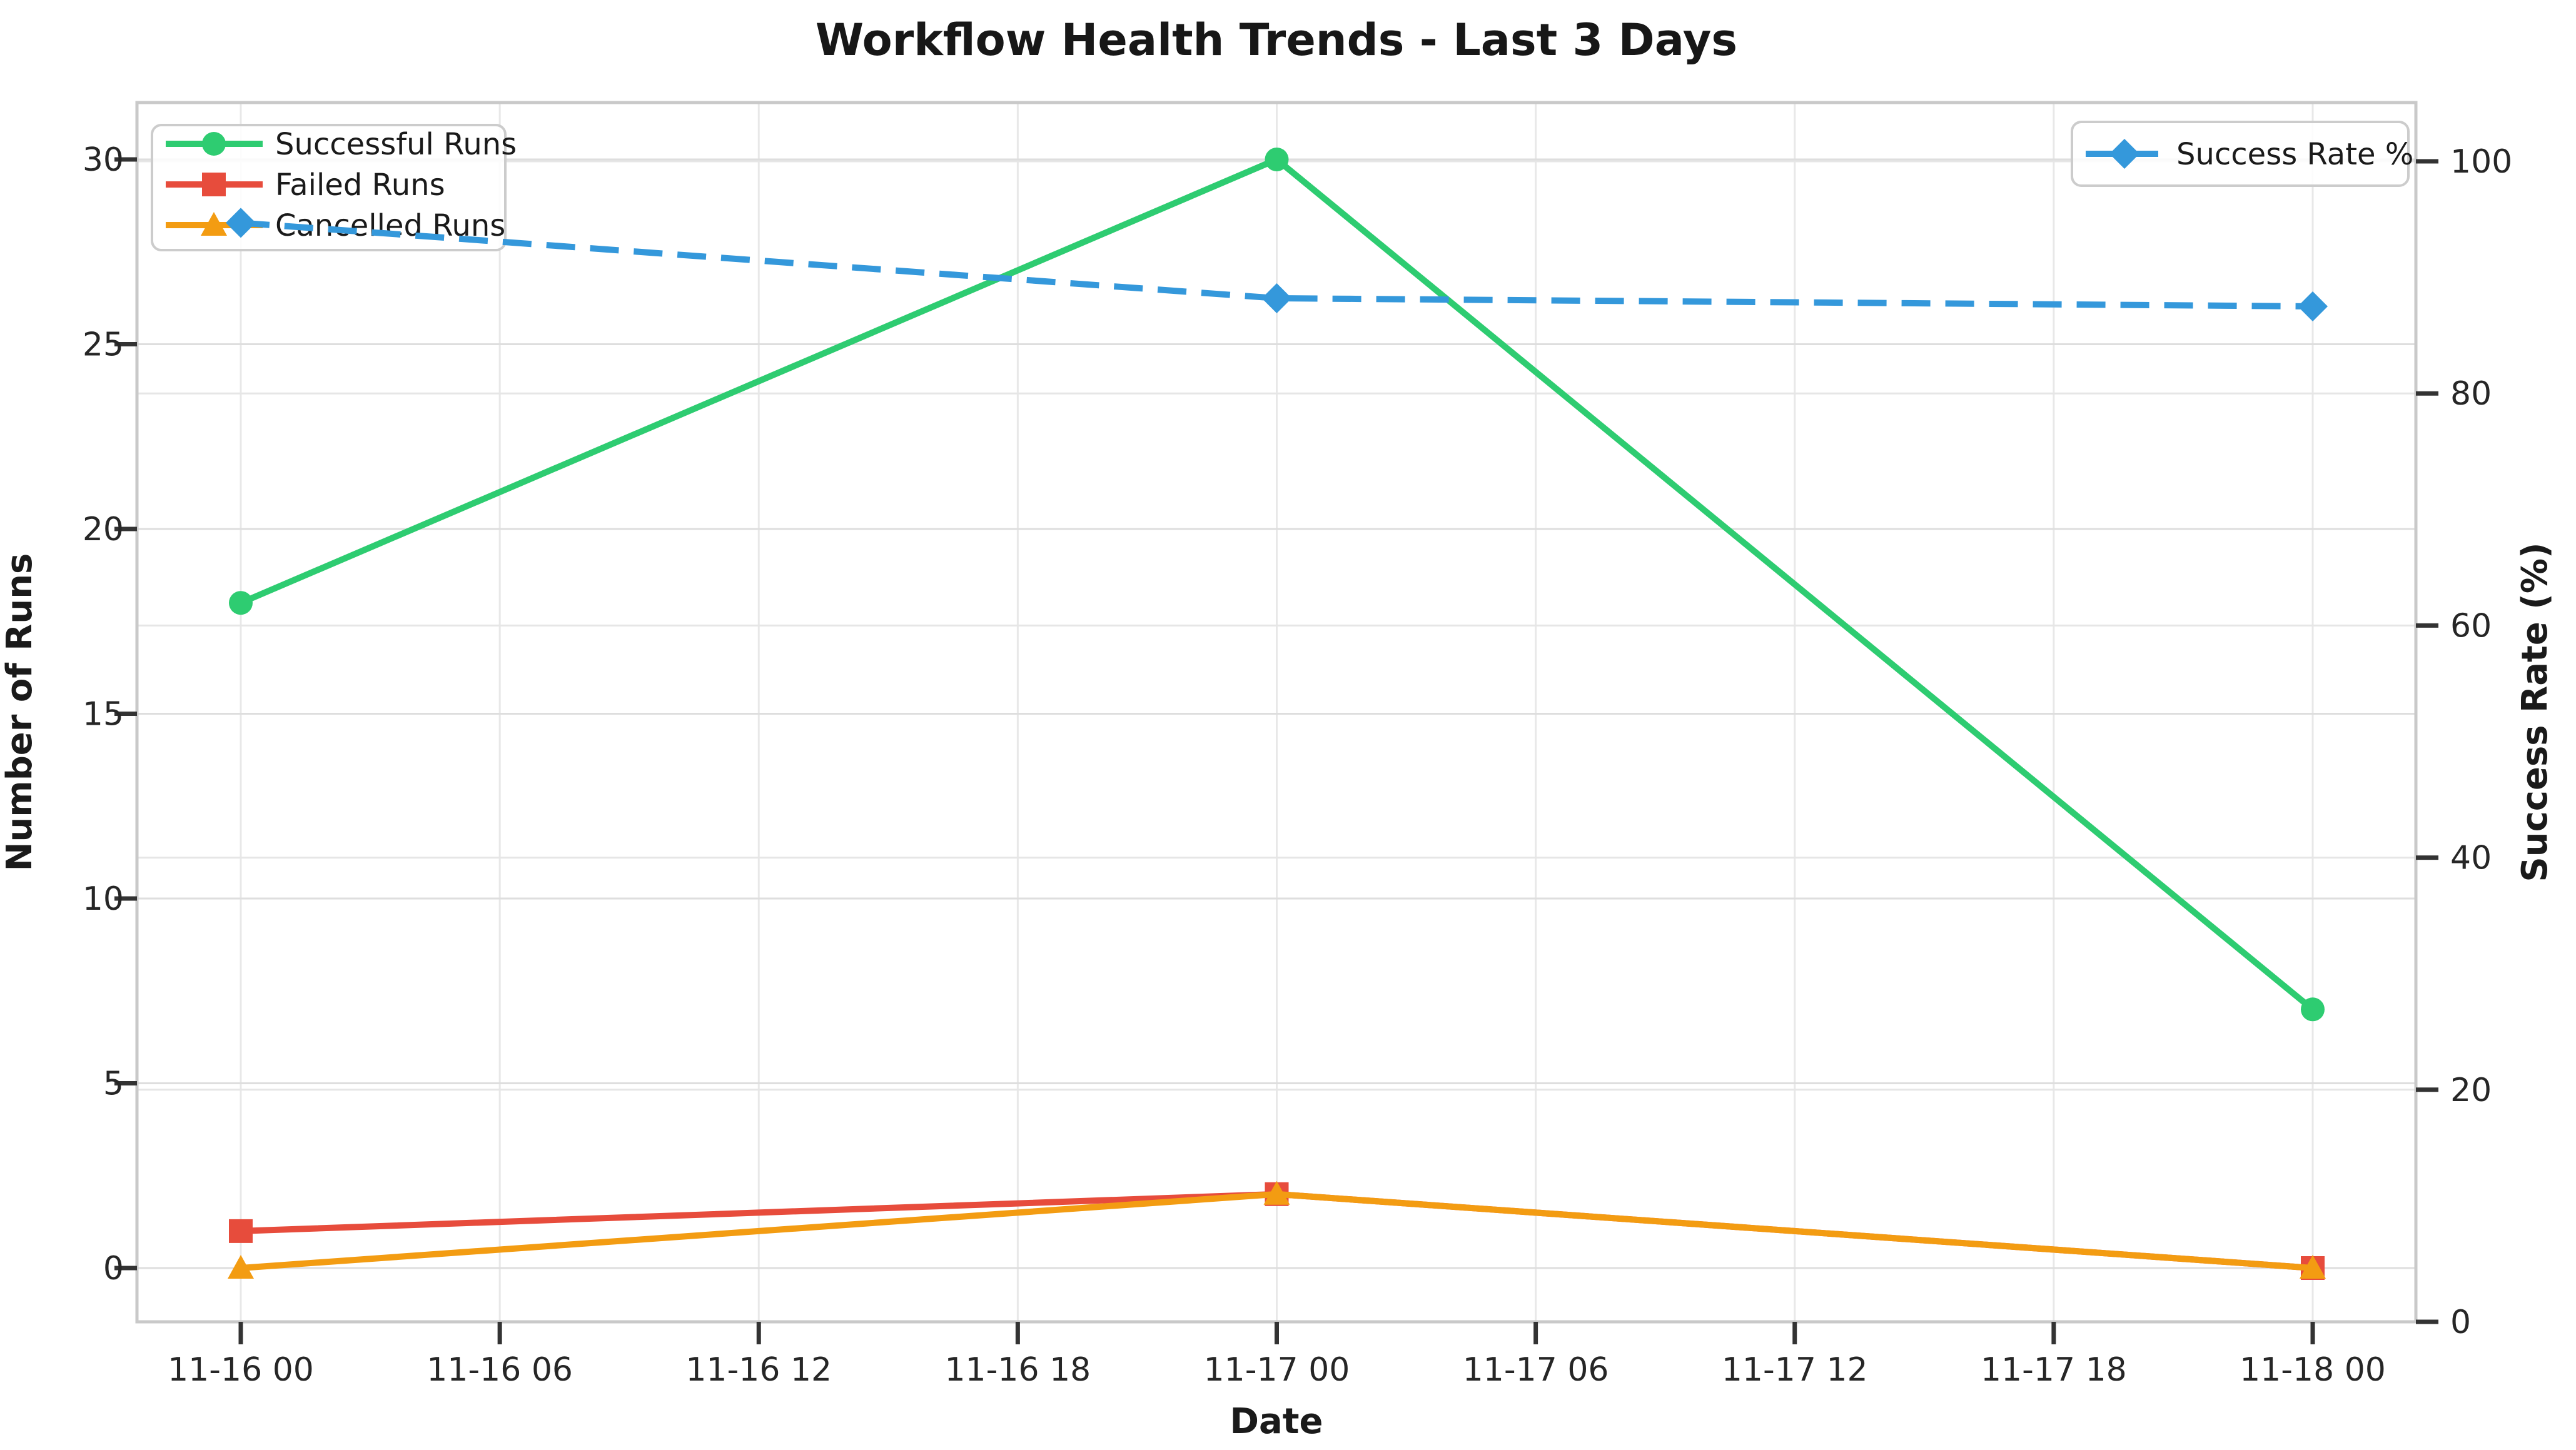 The image size is (2576, 1450). I want to click on x-tick-label: 11-18 00, so click(2313, 1370).